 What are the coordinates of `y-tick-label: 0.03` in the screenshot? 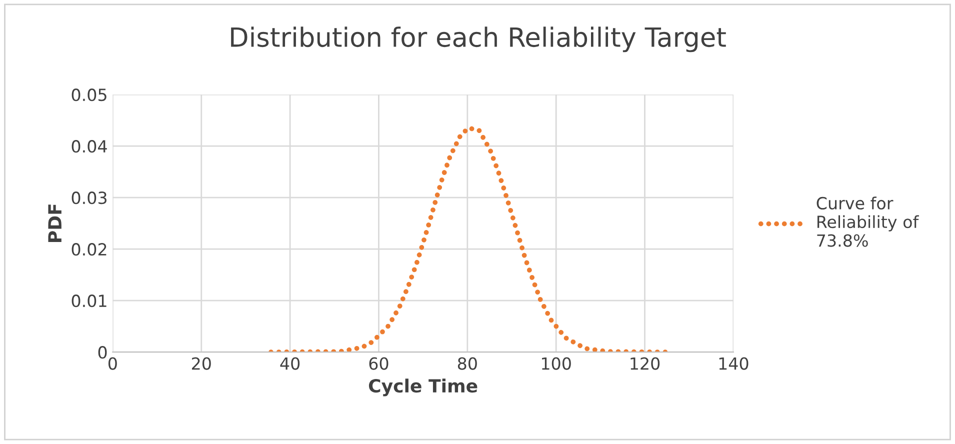 It's located at (89, 198).